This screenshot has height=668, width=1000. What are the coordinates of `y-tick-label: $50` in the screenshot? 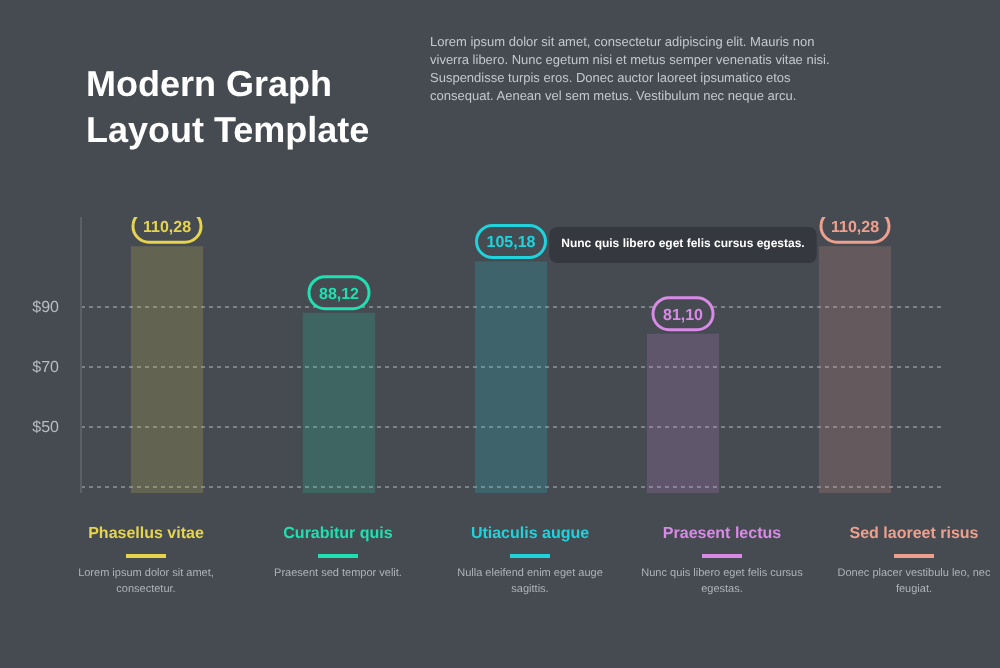 It's located at (46, 427).